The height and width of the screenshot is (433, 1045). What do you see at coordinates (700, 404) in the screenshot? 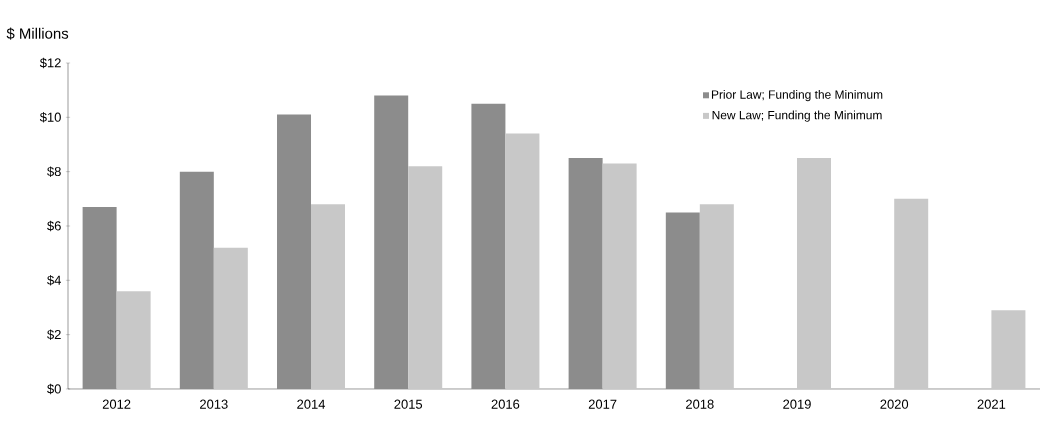
I see `x-tick-label: 2018` at bounding box center [700, 404].